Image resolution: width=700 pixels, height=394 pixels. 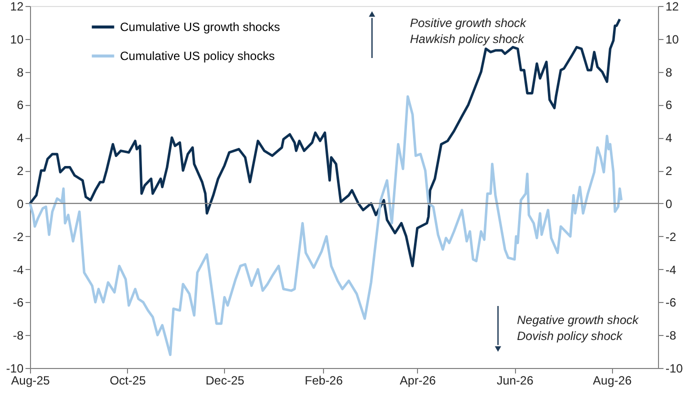 What do you see at coordinates (197, 56) in the screenshot?
I see `legend-label: Cumulative US policy shocks` at bounding box center [197, 56].